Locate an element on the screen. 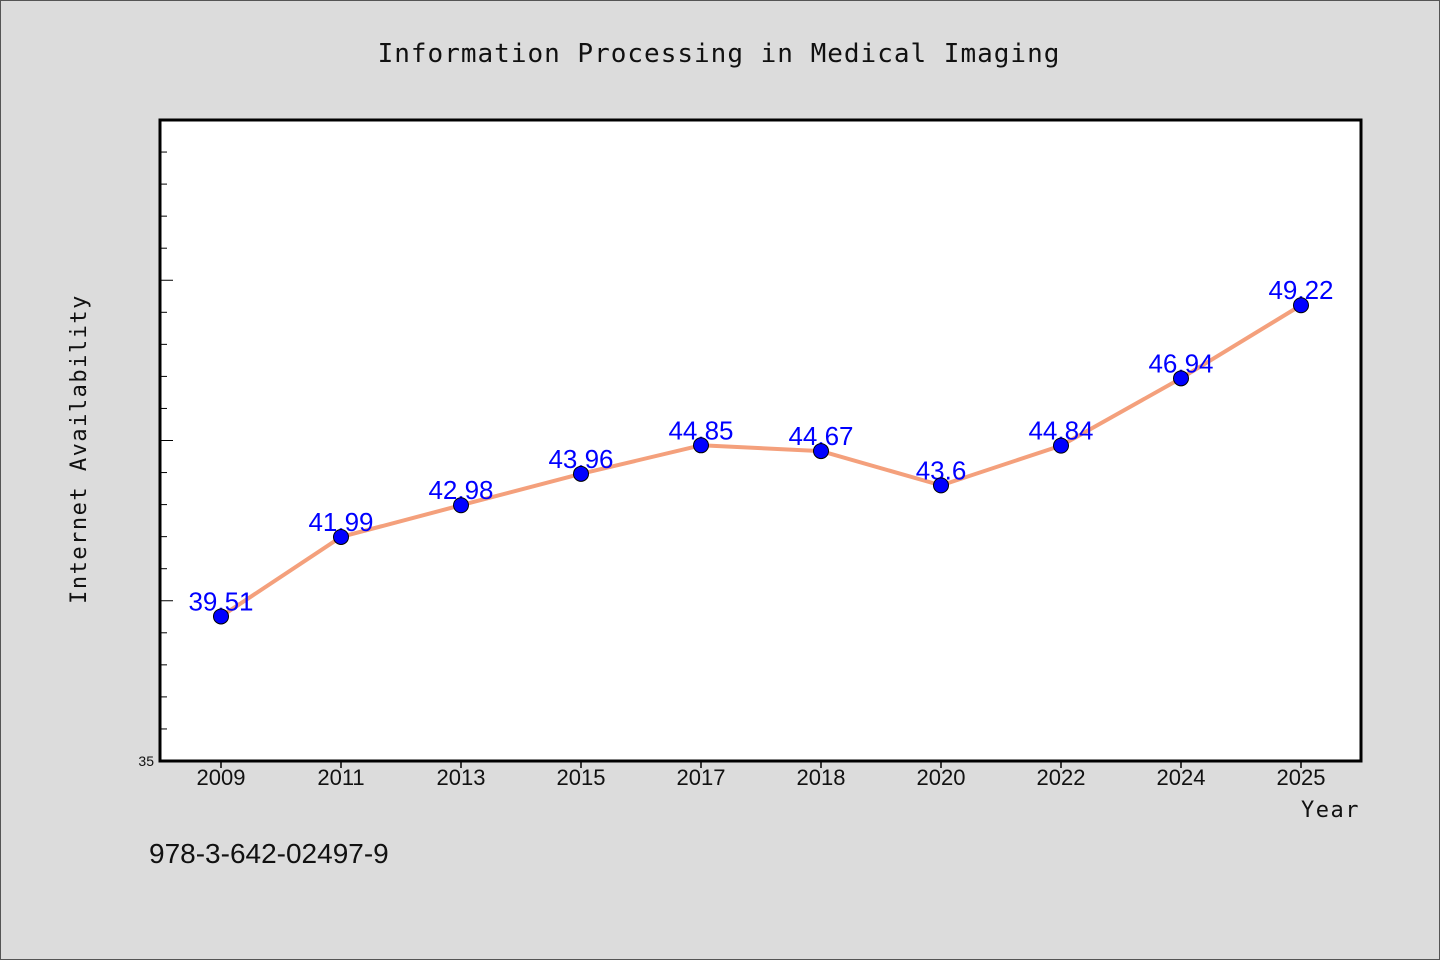  x-tick-label: 2017 is located at coordinates (701, 777).